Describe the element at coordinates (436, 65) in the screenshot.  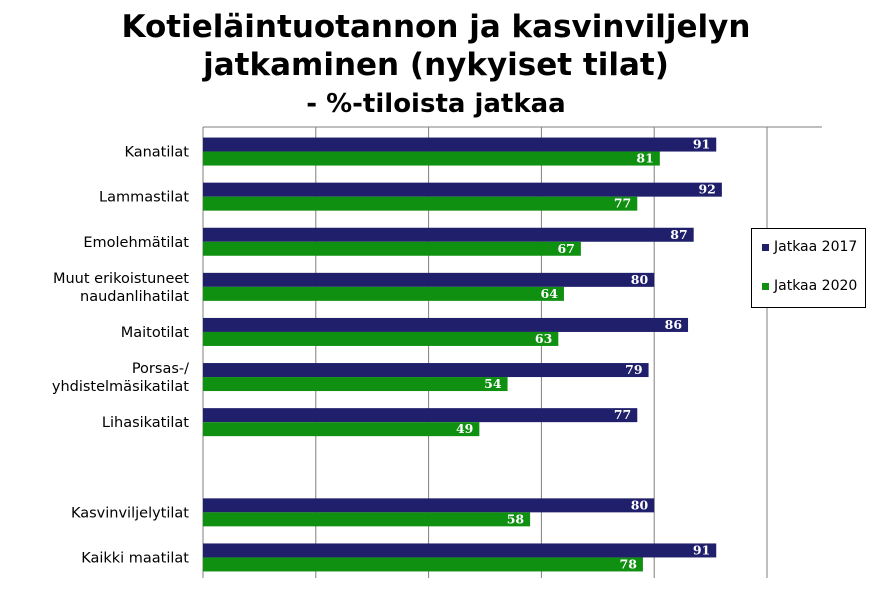
I see `chart-title-line-2: jatkaminen (nykyiset tilat)` at that location.